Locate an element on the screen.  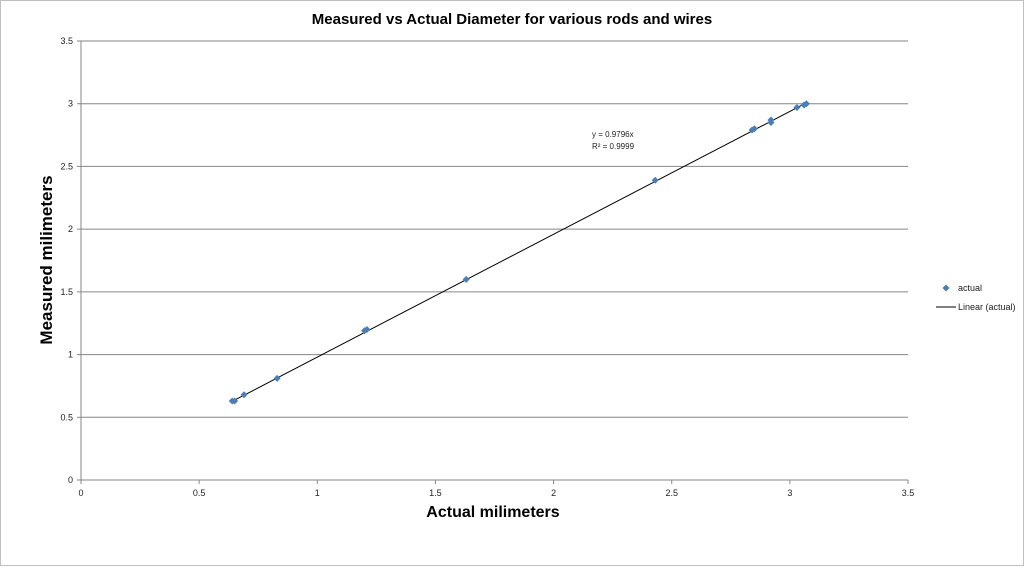
y-tick-label: 1 is located at coordinates (70, 355).